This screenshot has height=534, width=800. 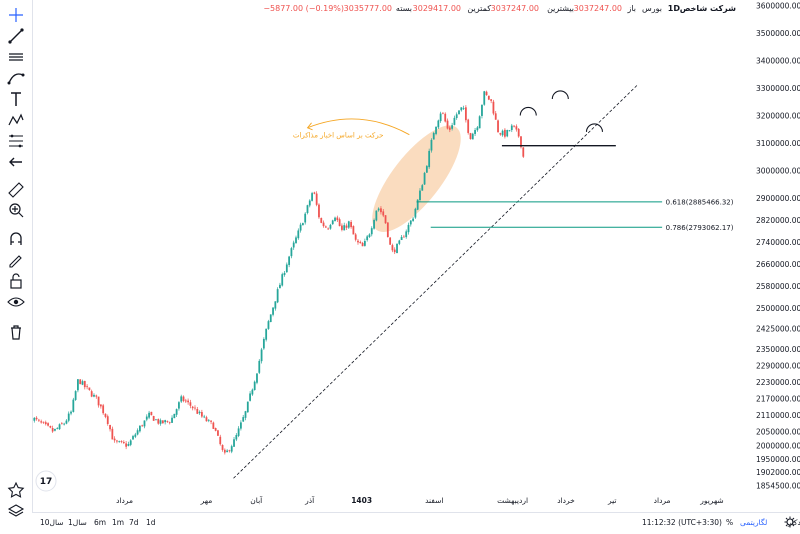 I want to click on text-icon, so click(x=16, y=99).